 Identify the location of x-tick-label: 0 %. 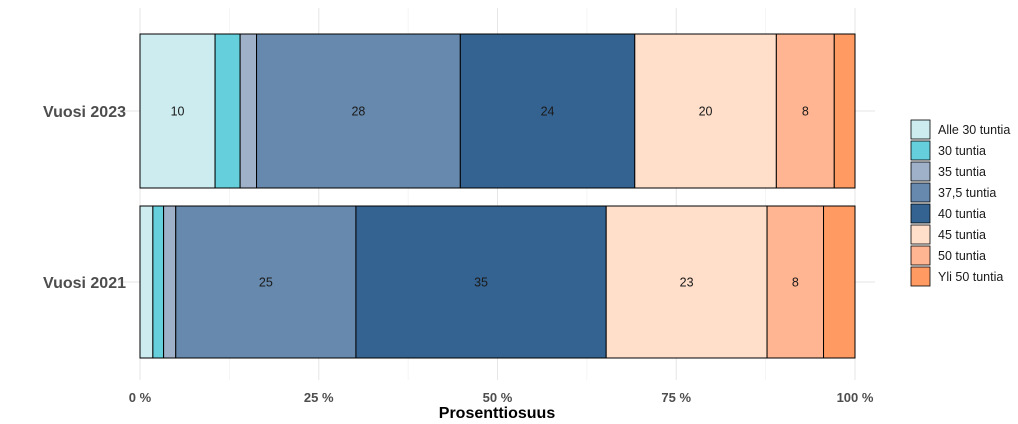
(140, 397).